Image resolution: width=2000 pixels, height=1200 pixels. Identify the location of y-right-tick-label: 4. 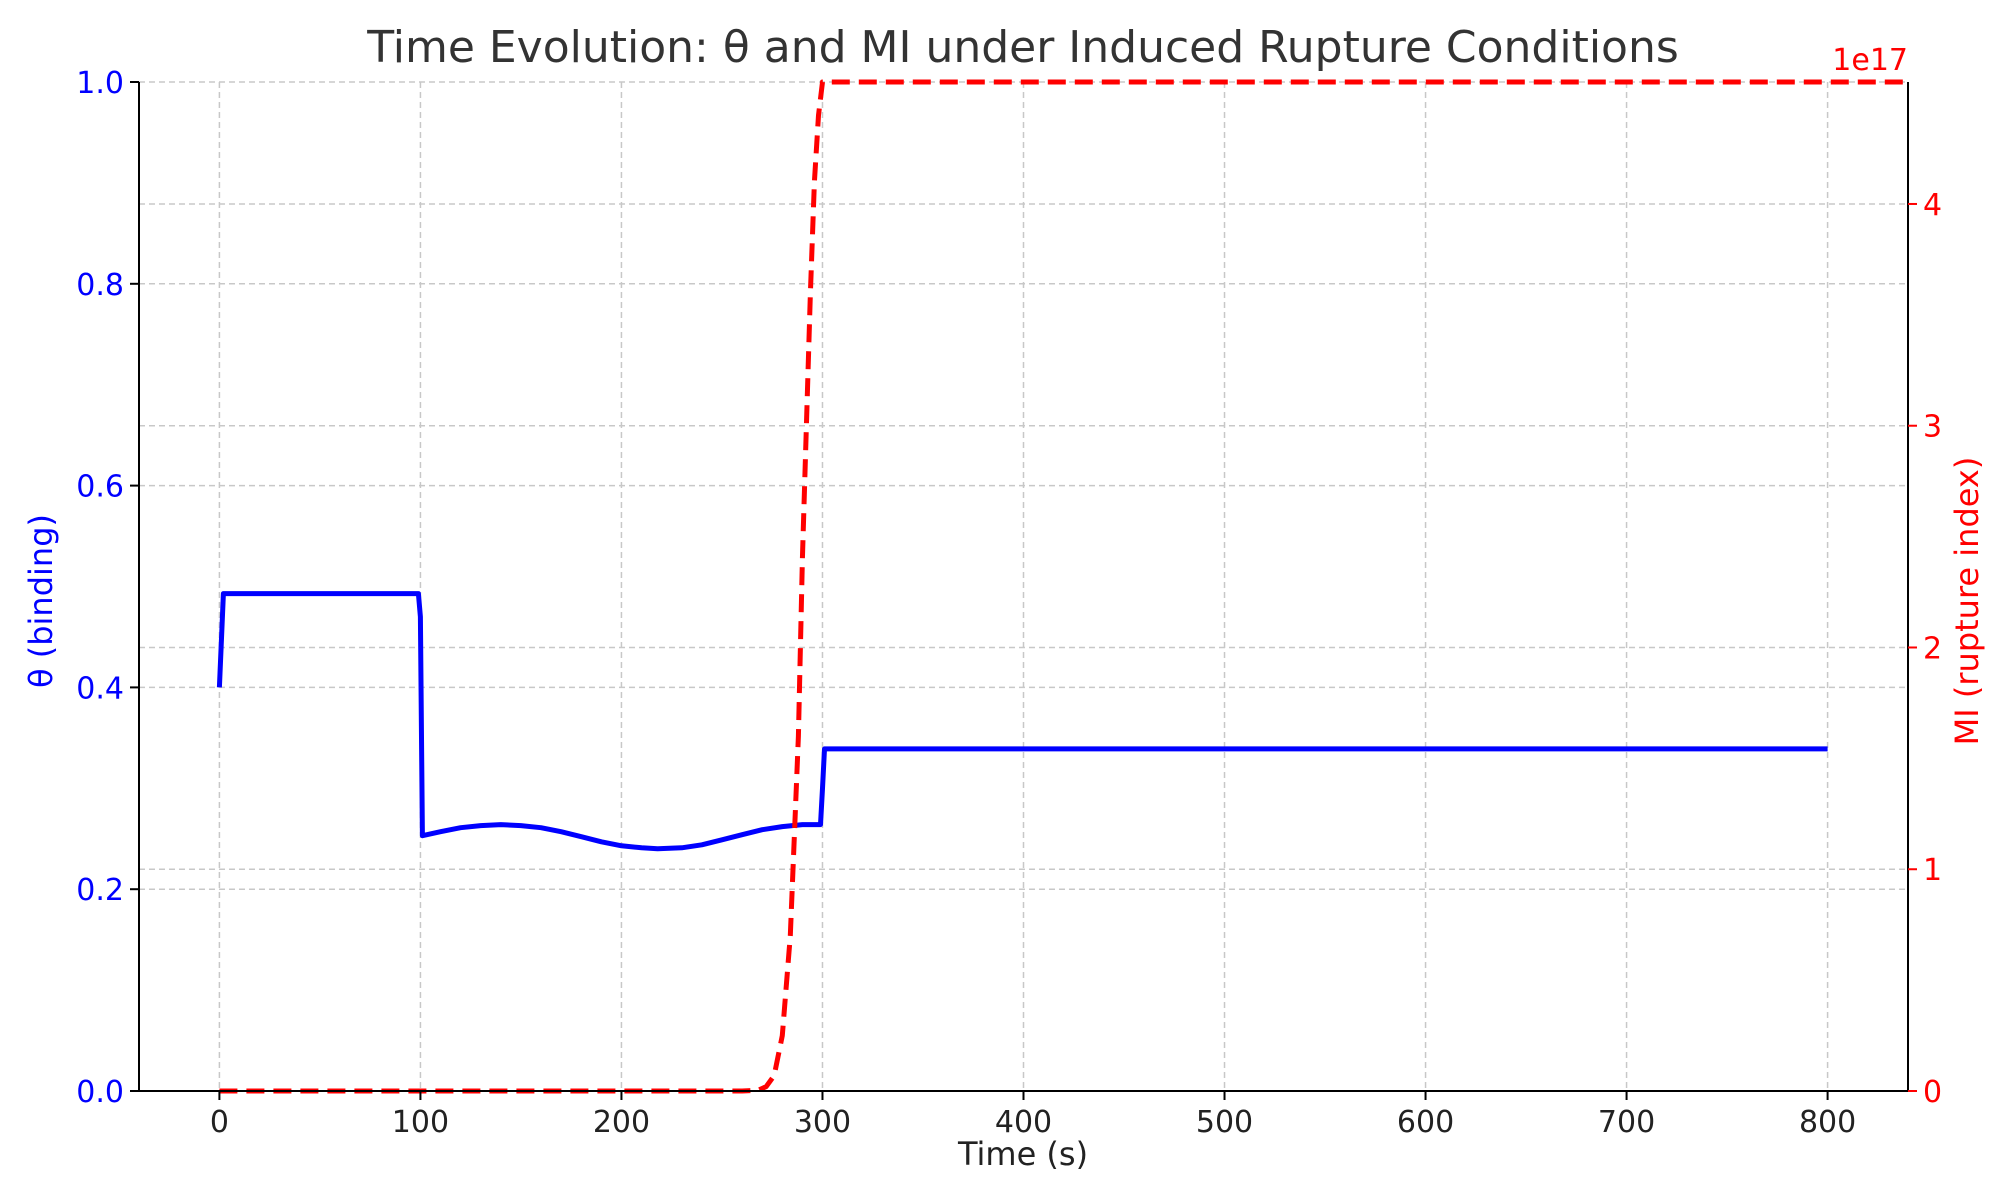
(1932, 205).